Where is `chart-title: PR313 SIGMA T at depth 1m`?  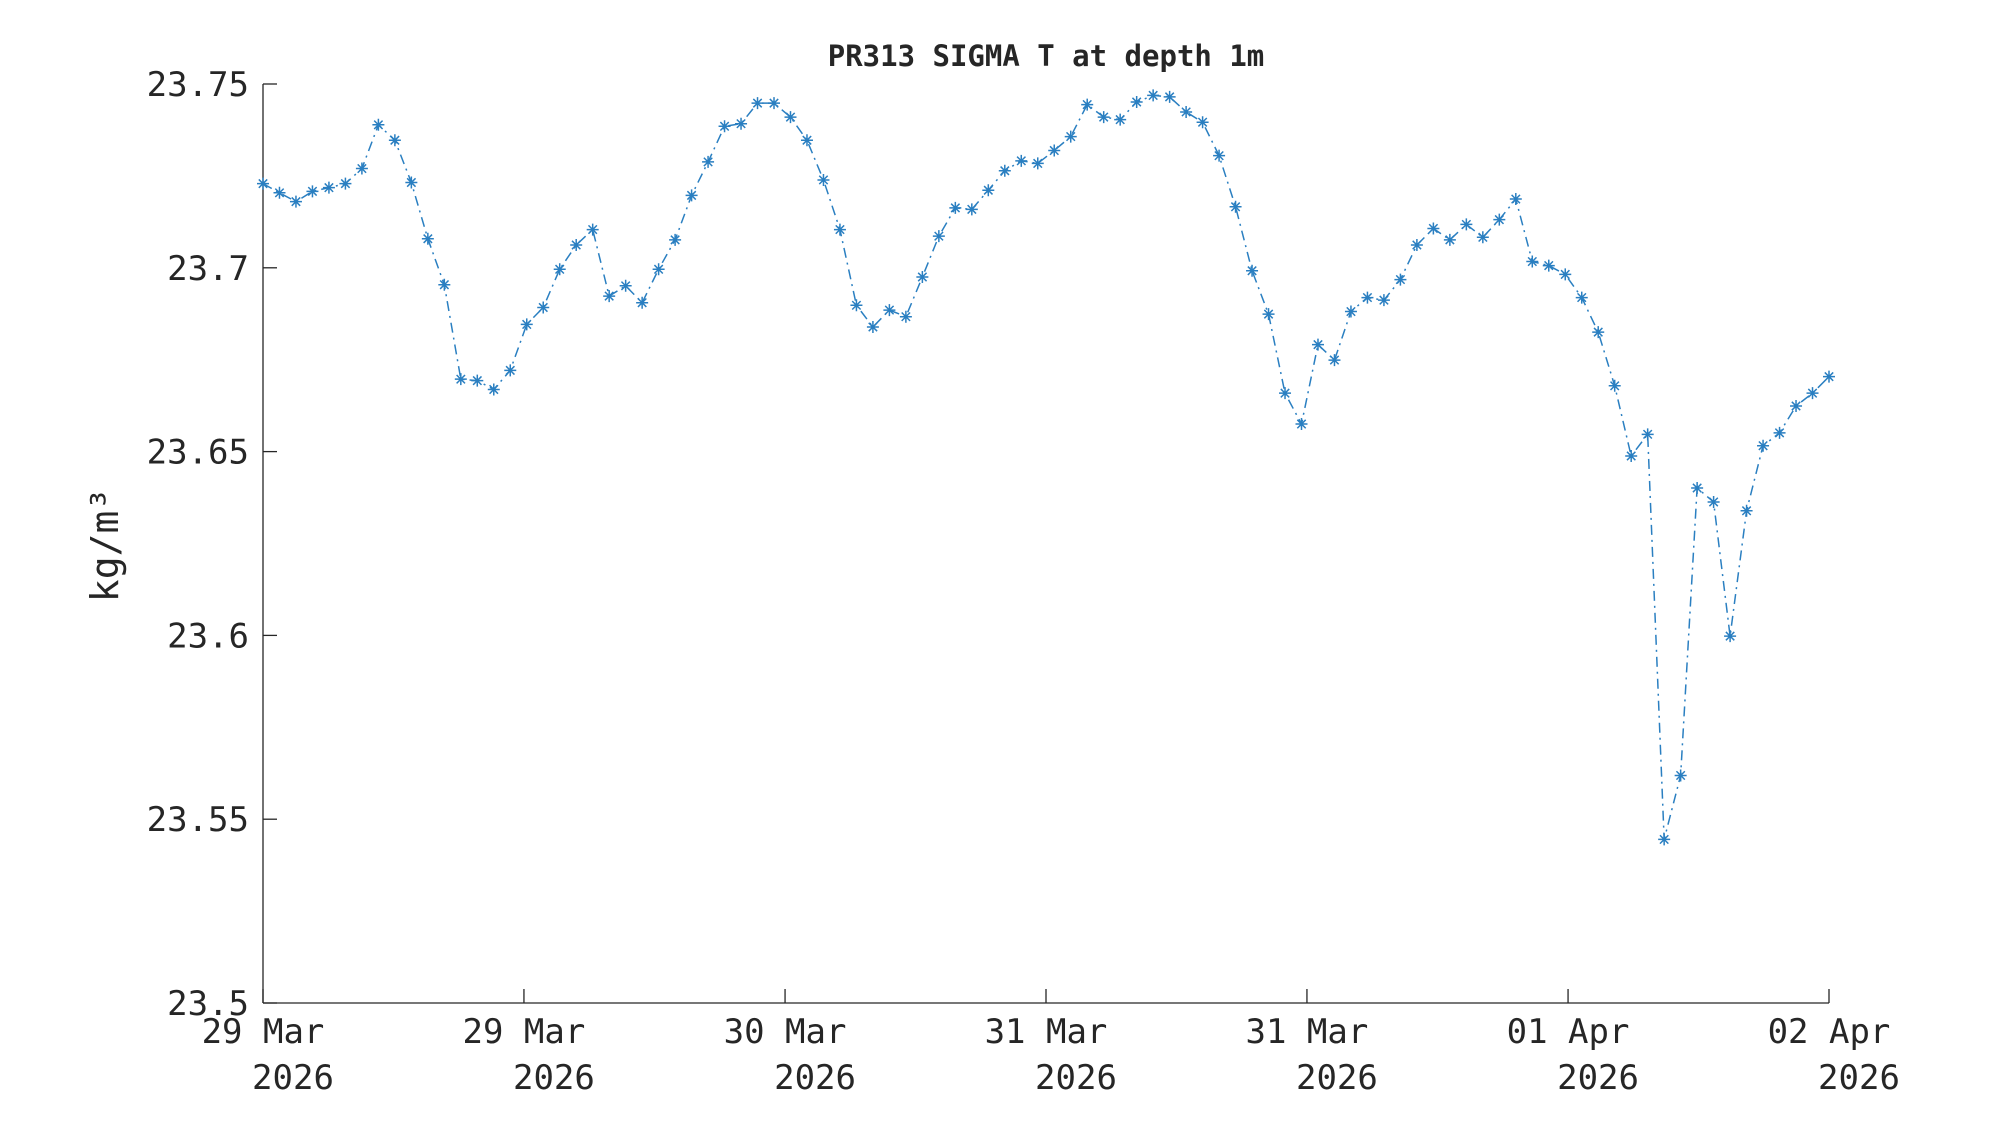 chart-title: PR313 SIGMA T at depth 1m is located at coordinates (1046, 56).